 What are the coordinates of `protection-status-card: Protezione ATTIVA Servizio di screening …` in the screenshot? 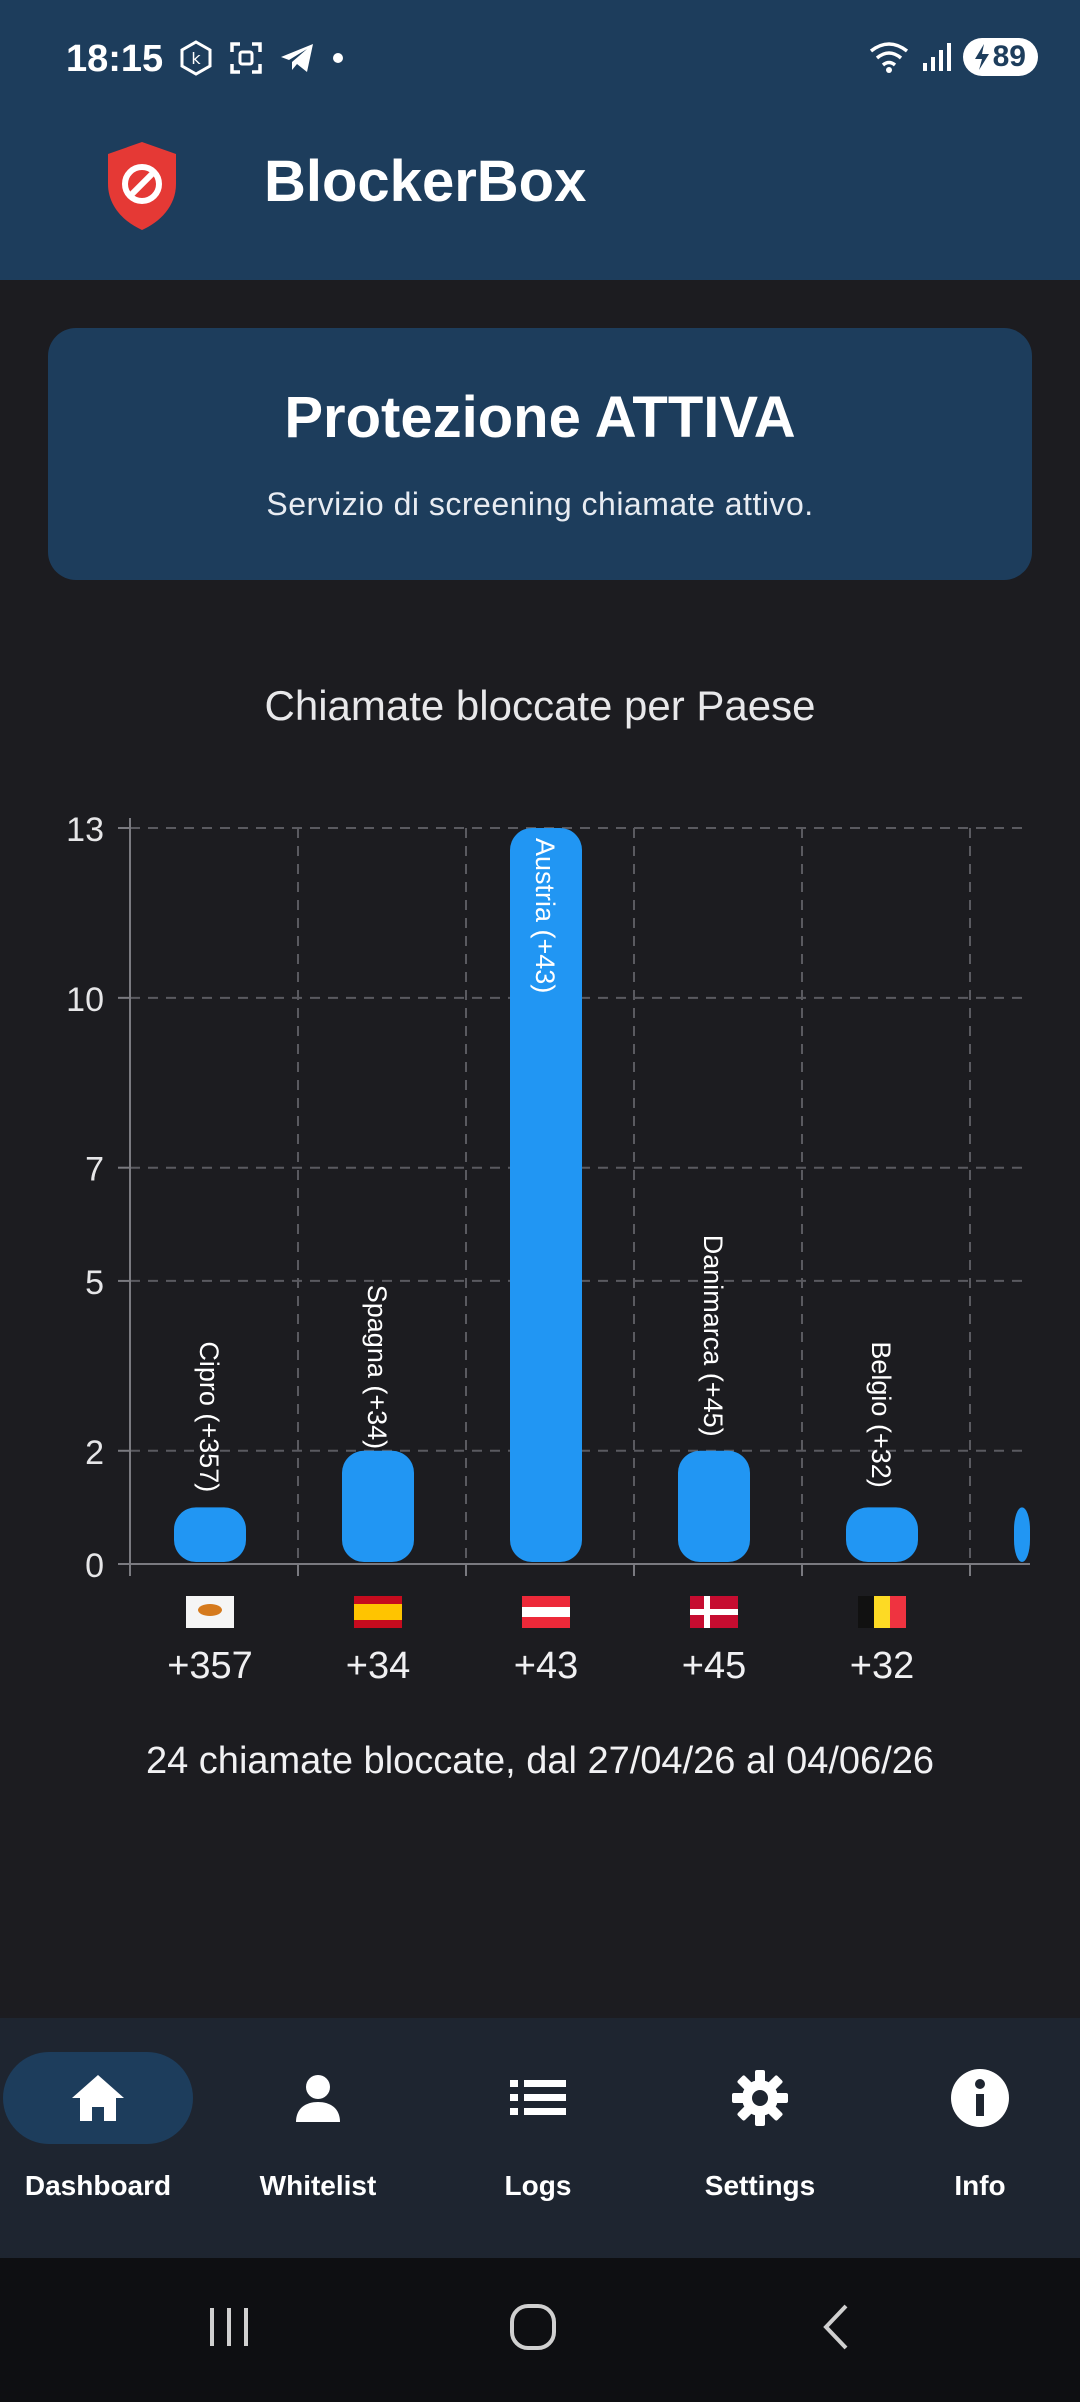 It's located at (540, 454).